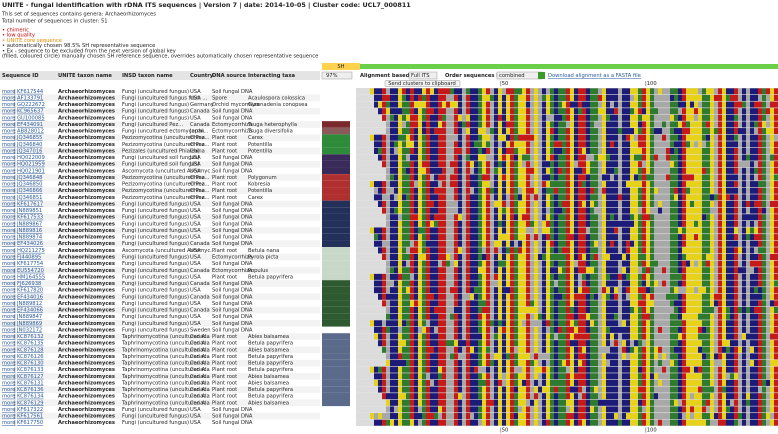 Image resolution: width=778 pixels, height=434 pixels. I want to click on sequence-id: GQ222672, so click(31, 105).